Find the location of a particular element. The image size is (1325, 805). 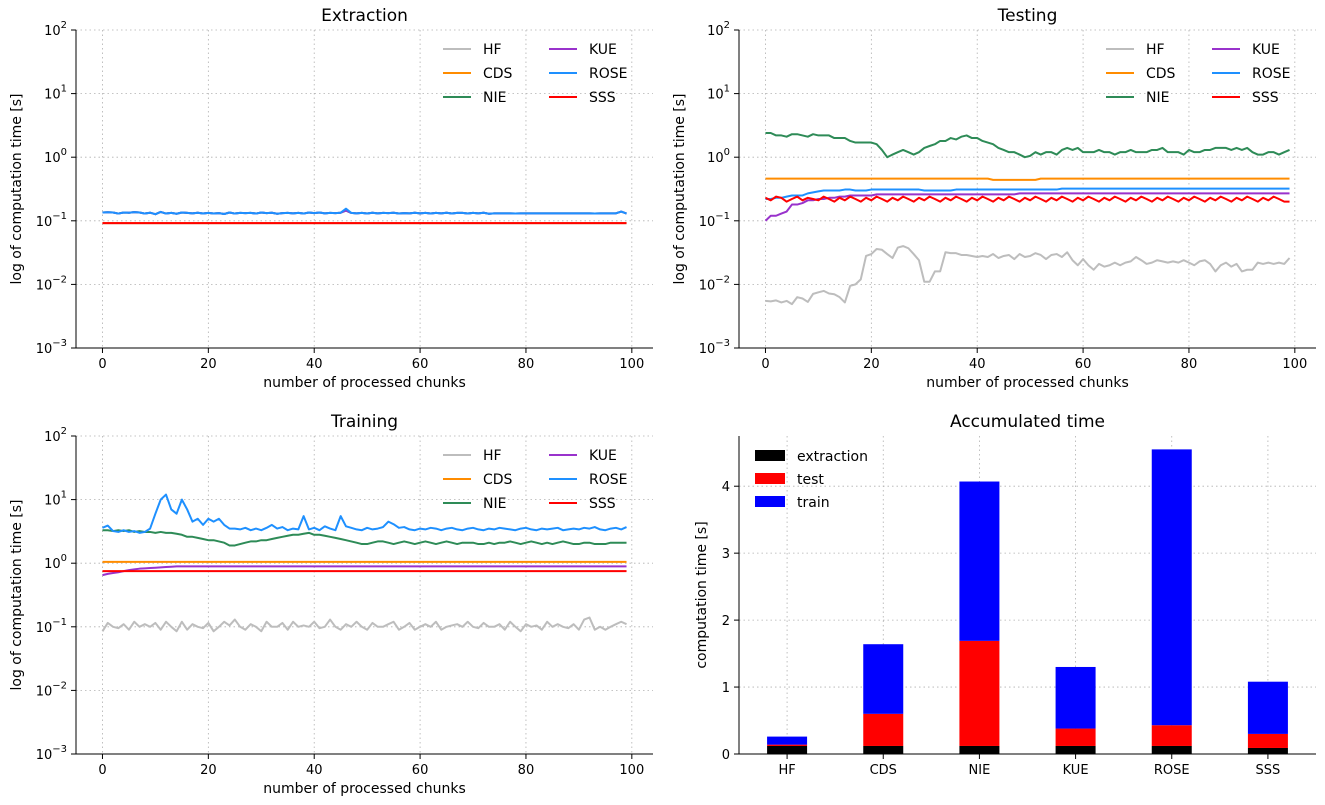

series-line-cds is located at coordinates (1027, 179).